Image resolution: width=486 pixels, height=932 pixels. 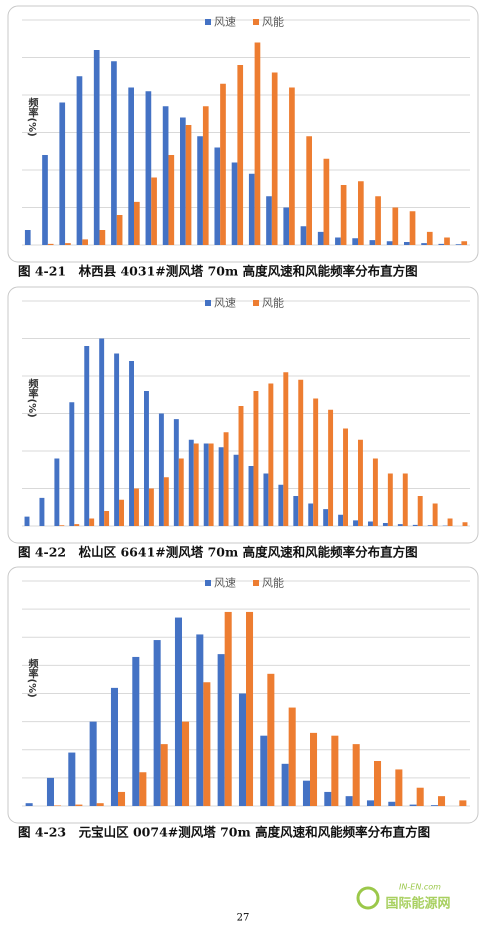 I want to click on watermark-url: IN-EN.com, so click(x=420, y=887).